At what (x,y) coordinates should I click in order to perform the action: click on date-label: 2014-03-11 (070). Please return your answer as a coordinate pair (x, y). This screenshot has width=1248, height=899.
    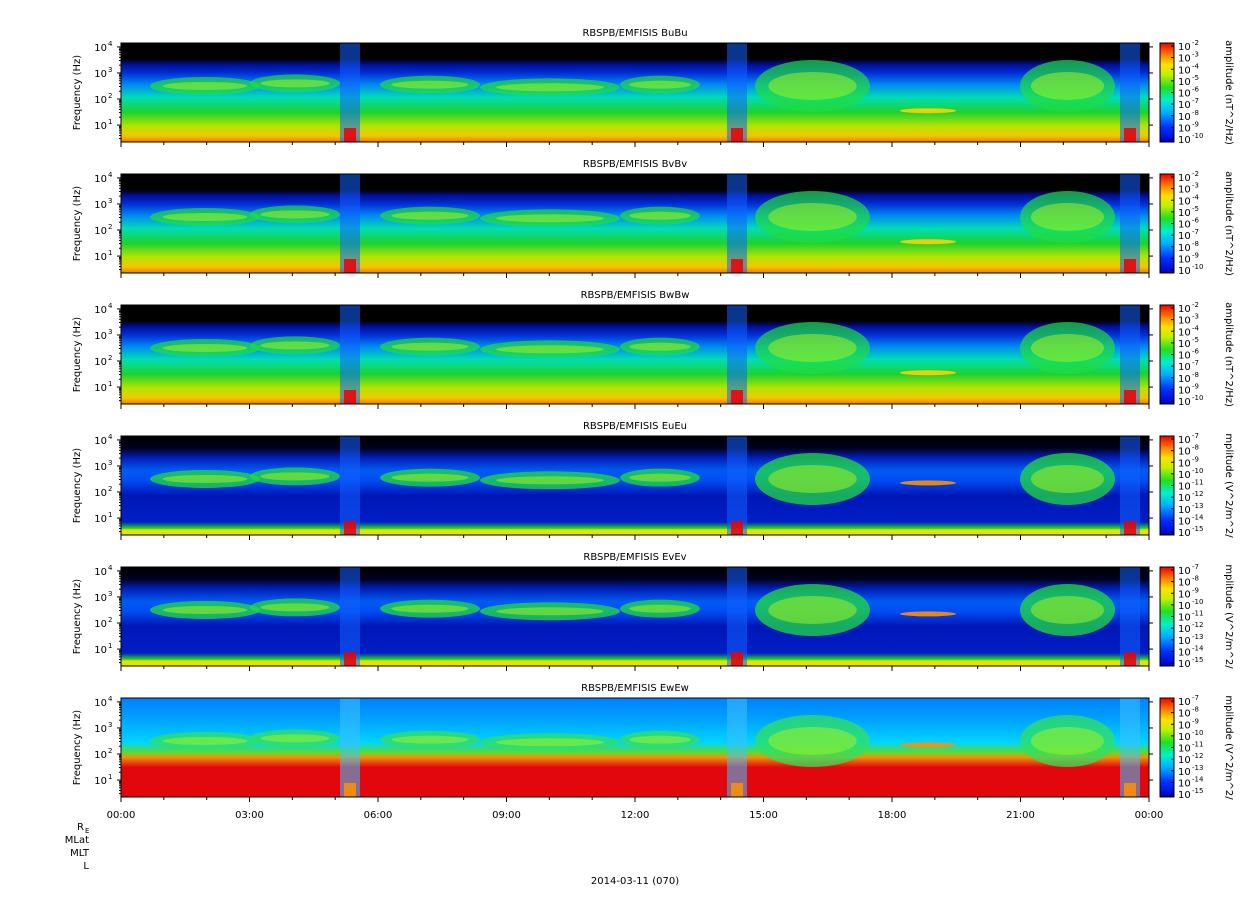
    Looking at the image, I should click on (635, 881).